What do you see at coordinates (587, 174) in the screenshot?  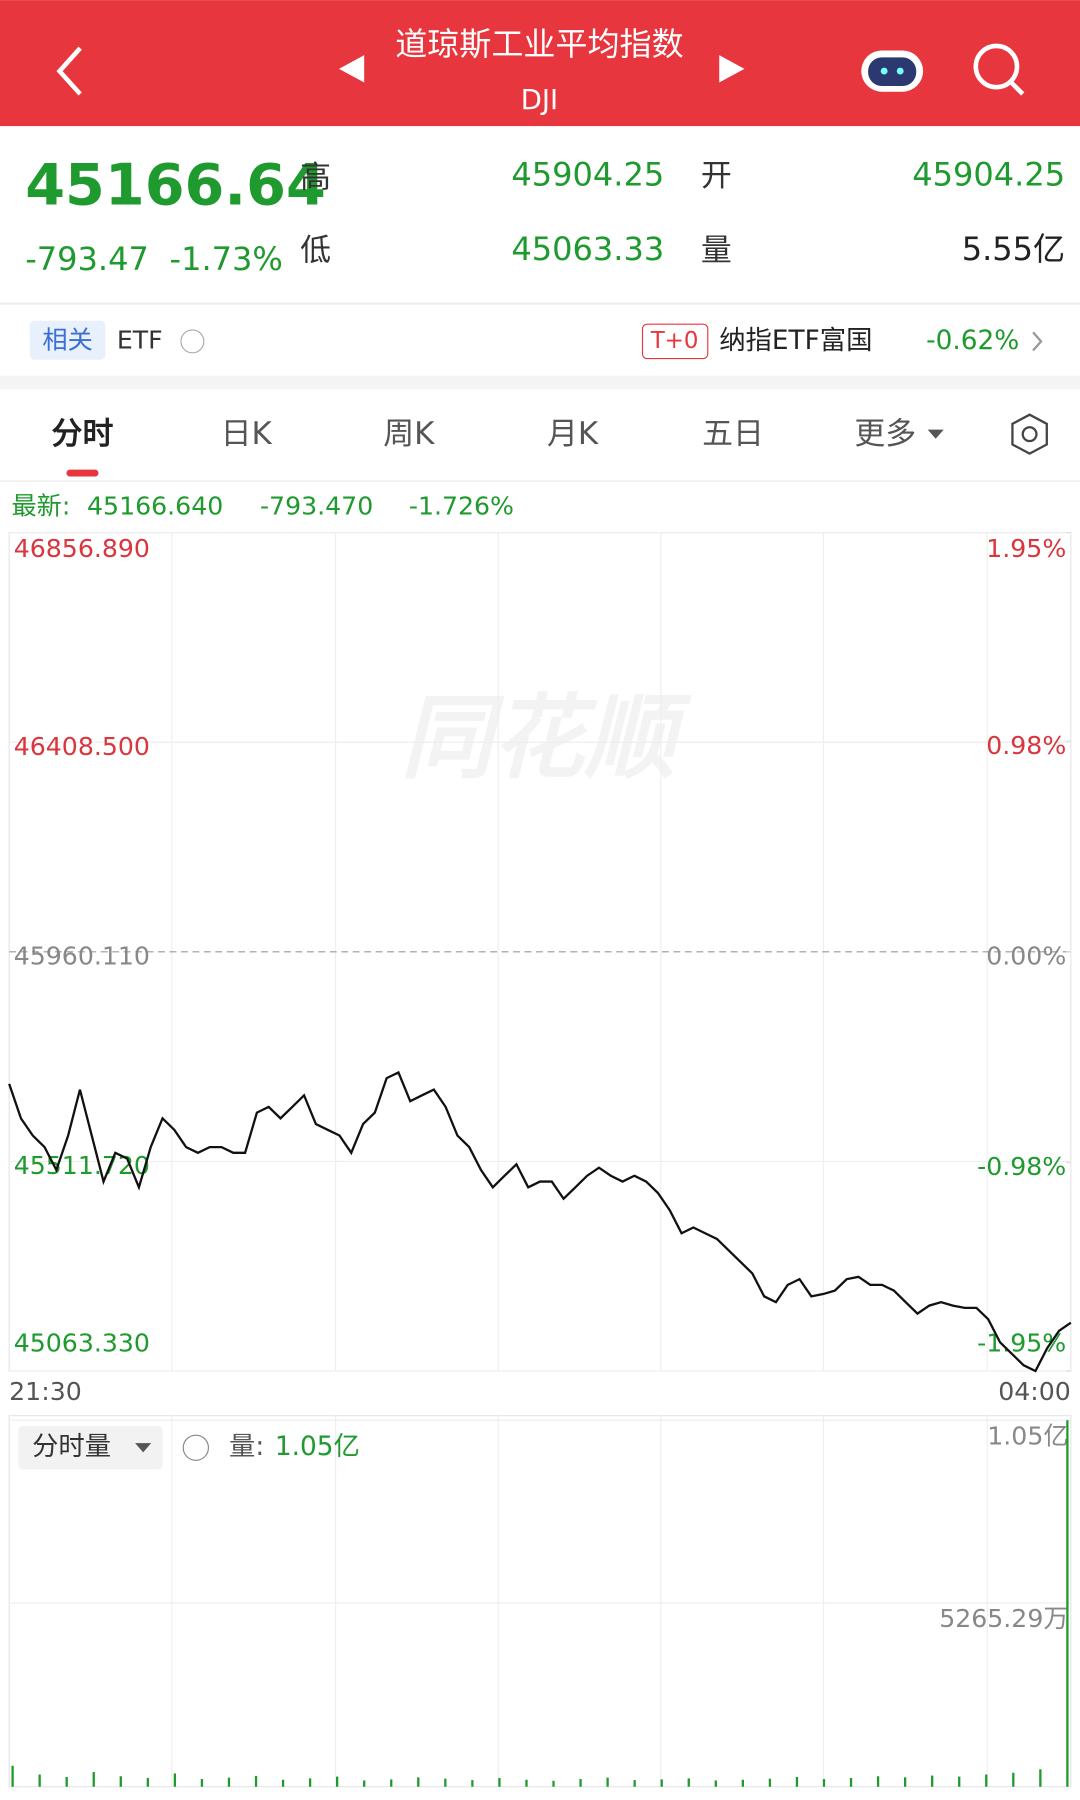 I see `high: 45904.25` at bounding box center [587, 174].